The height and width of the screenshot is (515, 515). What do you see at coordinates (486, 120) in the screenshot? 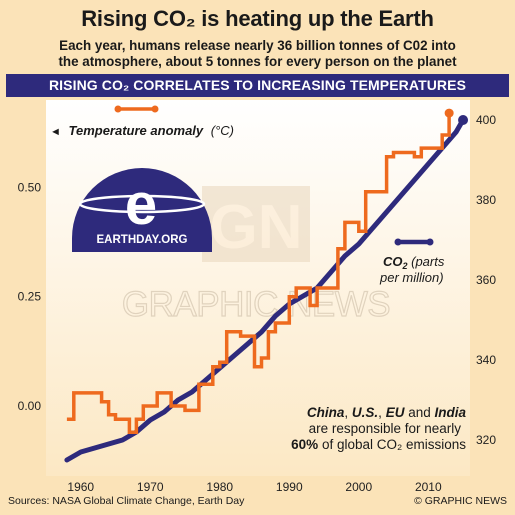
I see `right-tick-label: 400` at bounding box center [486, 120].